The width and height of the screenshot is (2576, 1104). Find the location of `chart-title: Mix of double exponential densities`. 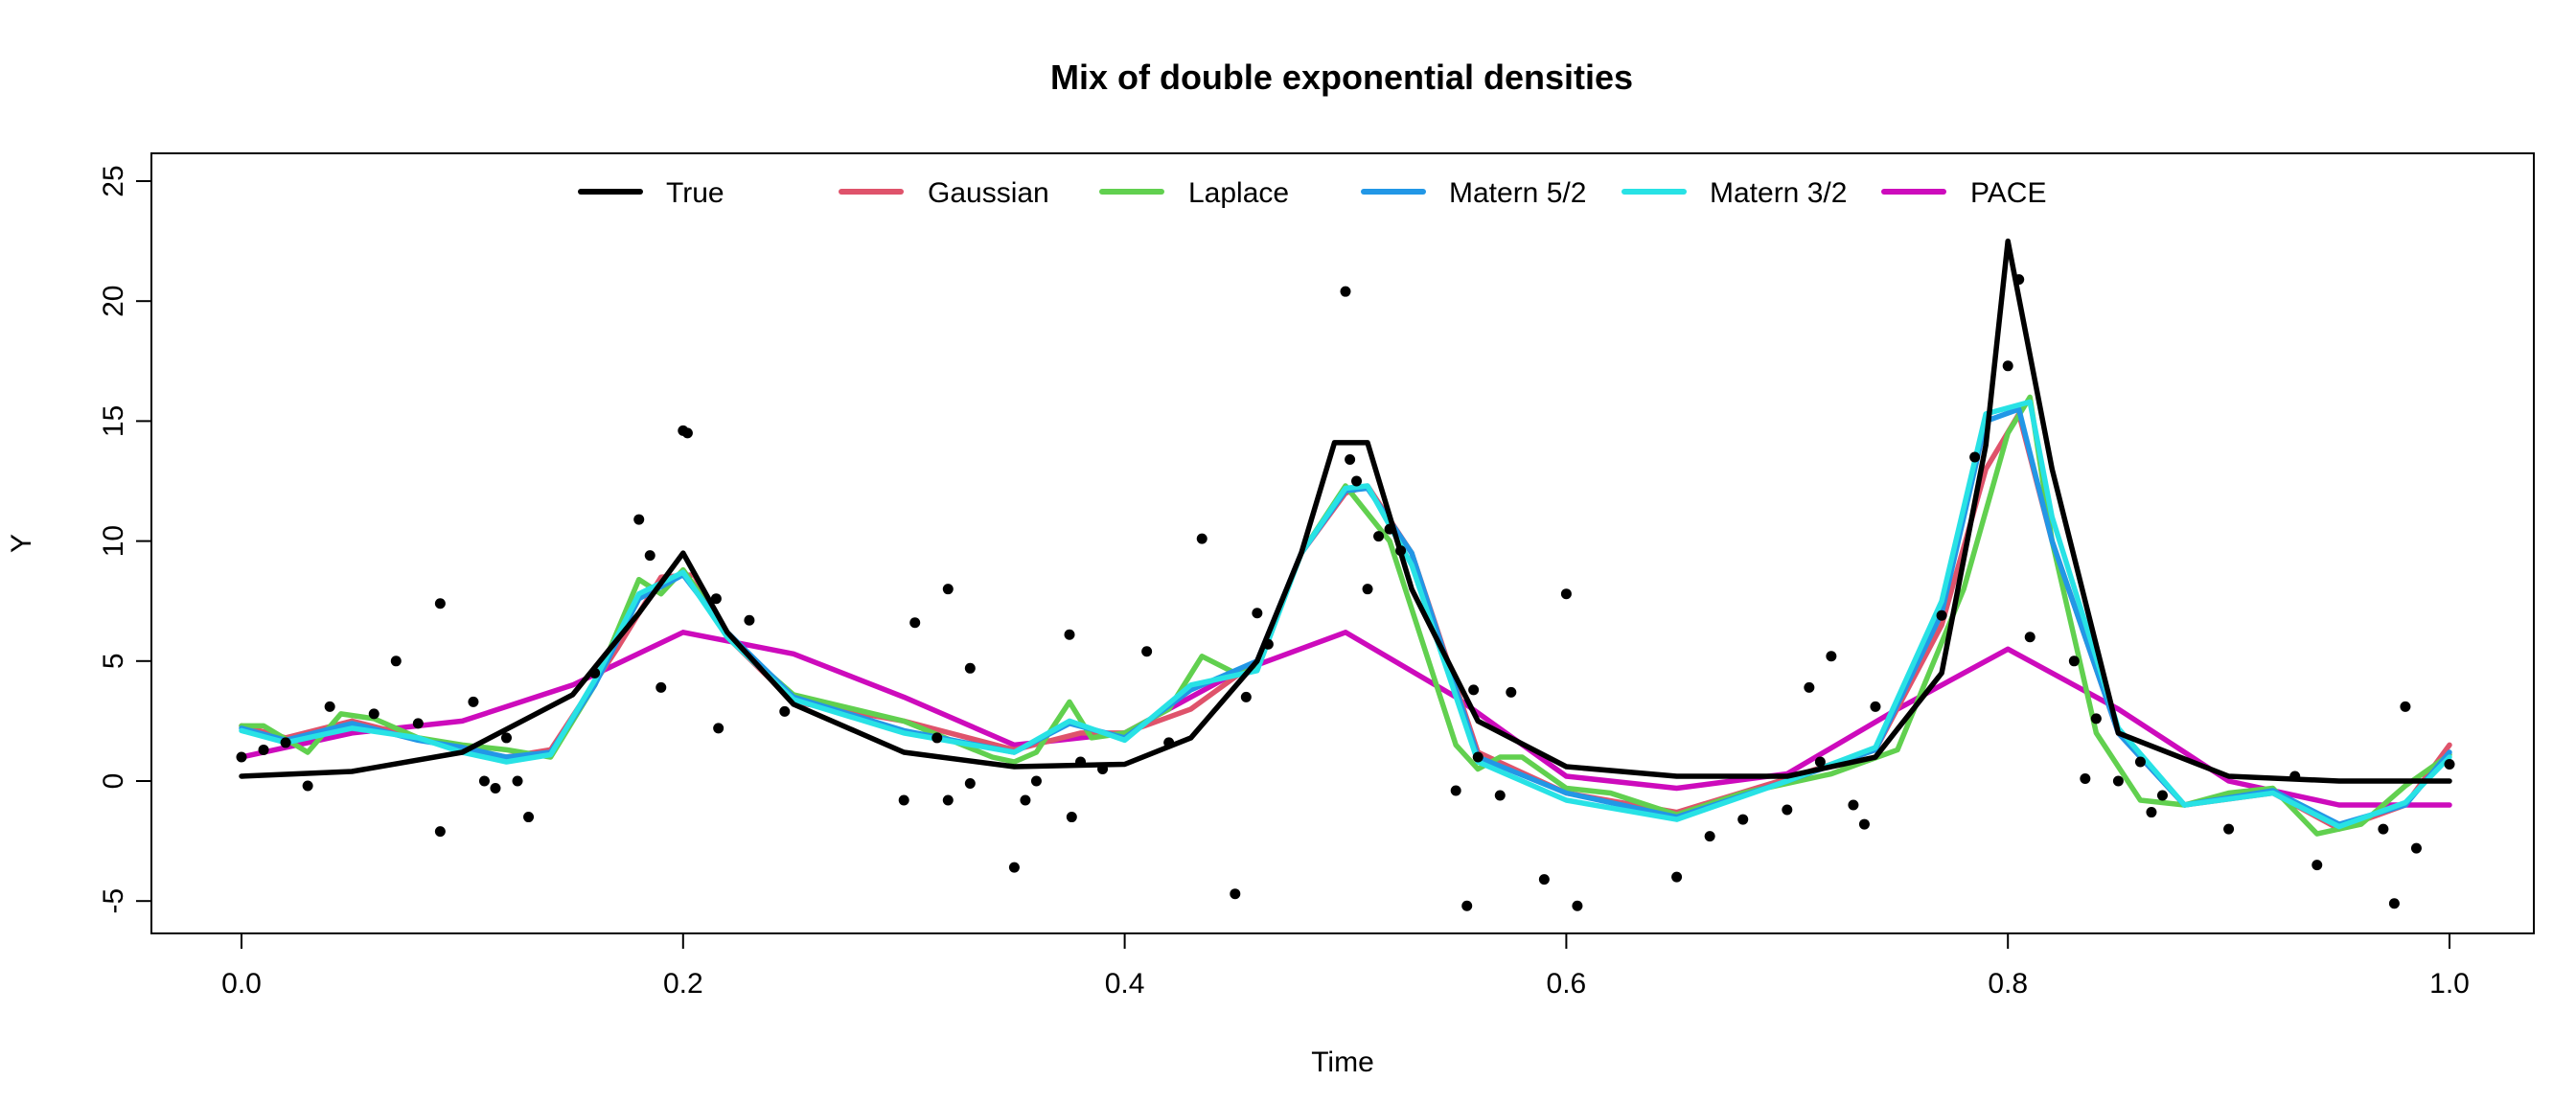

chart-title: Mix of double exponential densities is located at coordinates (1341, 77).